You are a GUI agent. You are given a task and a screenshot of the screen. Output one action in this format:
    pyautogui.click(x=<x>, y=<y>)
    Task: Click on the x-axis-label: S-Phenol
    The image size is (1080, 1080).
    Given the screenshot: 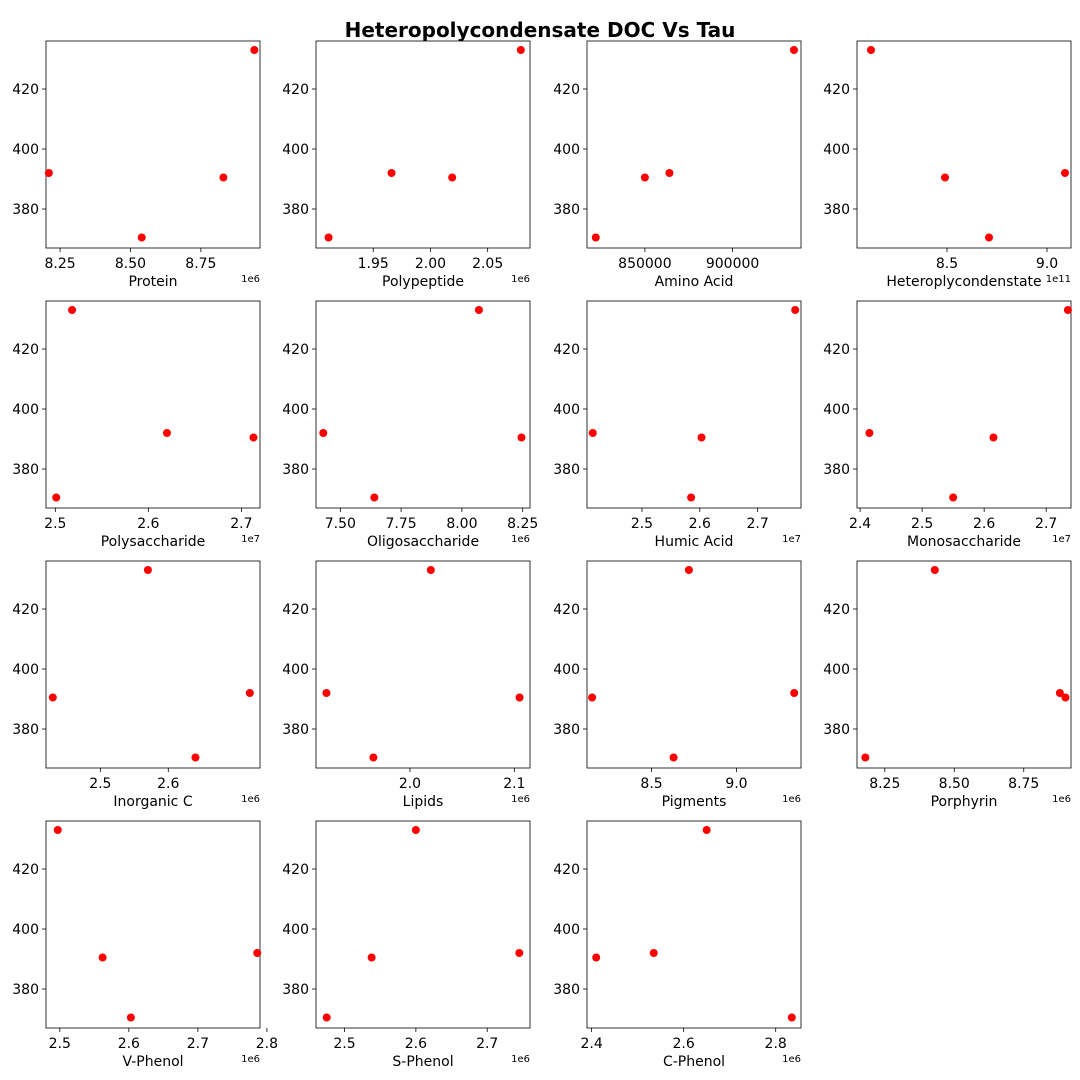 What is the action you would take?
    pyautogui.click(x=422, y=1062)
    